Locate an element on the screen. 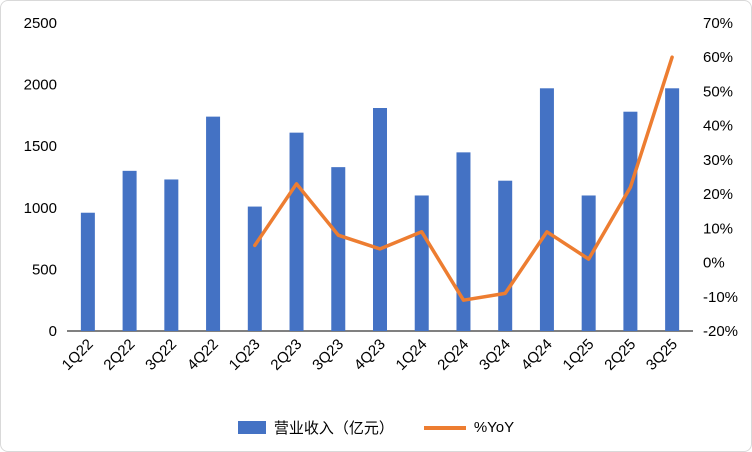 The width and height of the screenshot is (752, 452). x-tick-label: 2Q23 is located at coordinates (286, 355).